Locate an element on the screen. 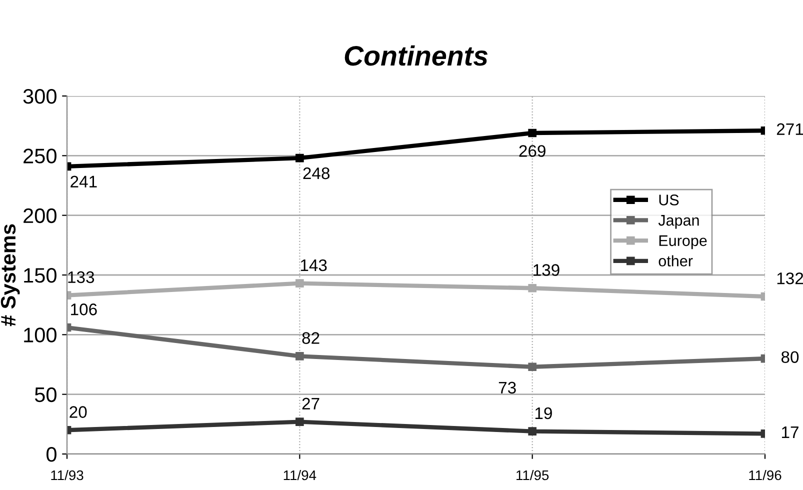 The width and height of the screenshot is (803, 490). data-label: 139 is located at coordinates (547, 270).